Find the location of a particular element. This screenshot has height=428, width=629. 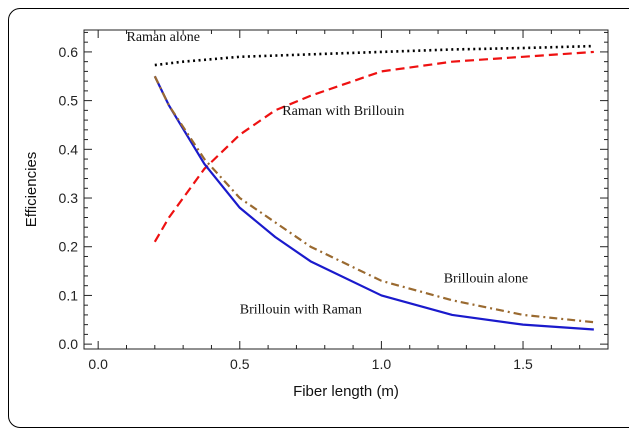

x-axis-label: Fiber length (m) is located at coordinates (346, 391).